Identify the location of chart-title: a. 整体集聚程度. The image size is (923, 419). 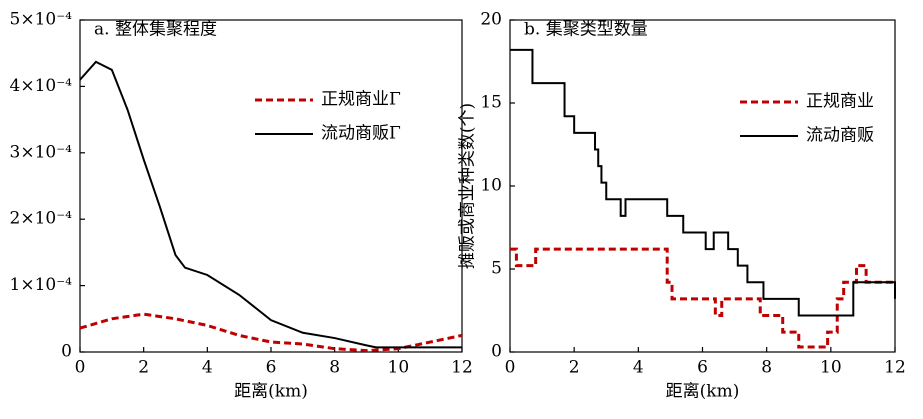
(155, 30).